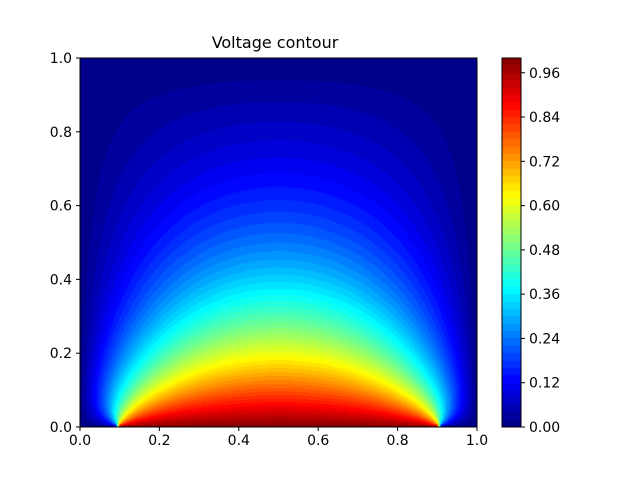 The image size is (640, 480). I want to click on colorbar-tick-label: 0.12, so click(544, 384).